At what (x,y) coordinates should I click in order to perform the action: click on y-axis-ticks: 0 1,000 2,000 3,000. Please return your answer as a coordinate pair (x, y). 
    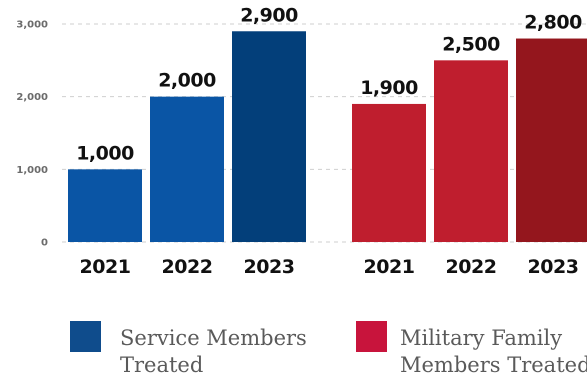
    Looking at the image, I should click on (32, 134).